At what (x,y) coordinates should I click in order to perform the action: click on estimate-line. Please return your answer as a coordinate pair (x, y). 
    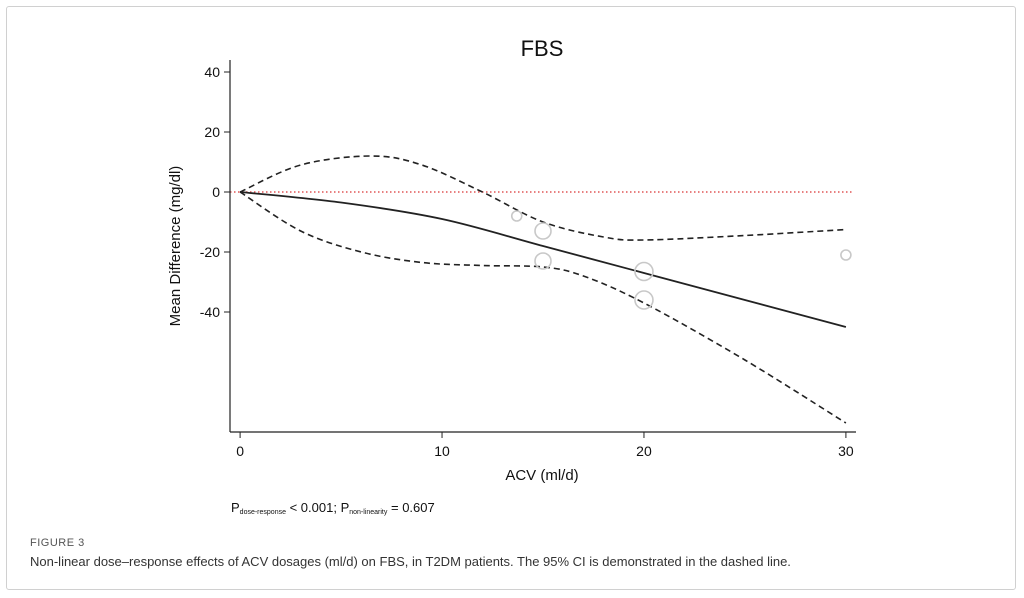
    Looking at the image, I should click on (543, 259).